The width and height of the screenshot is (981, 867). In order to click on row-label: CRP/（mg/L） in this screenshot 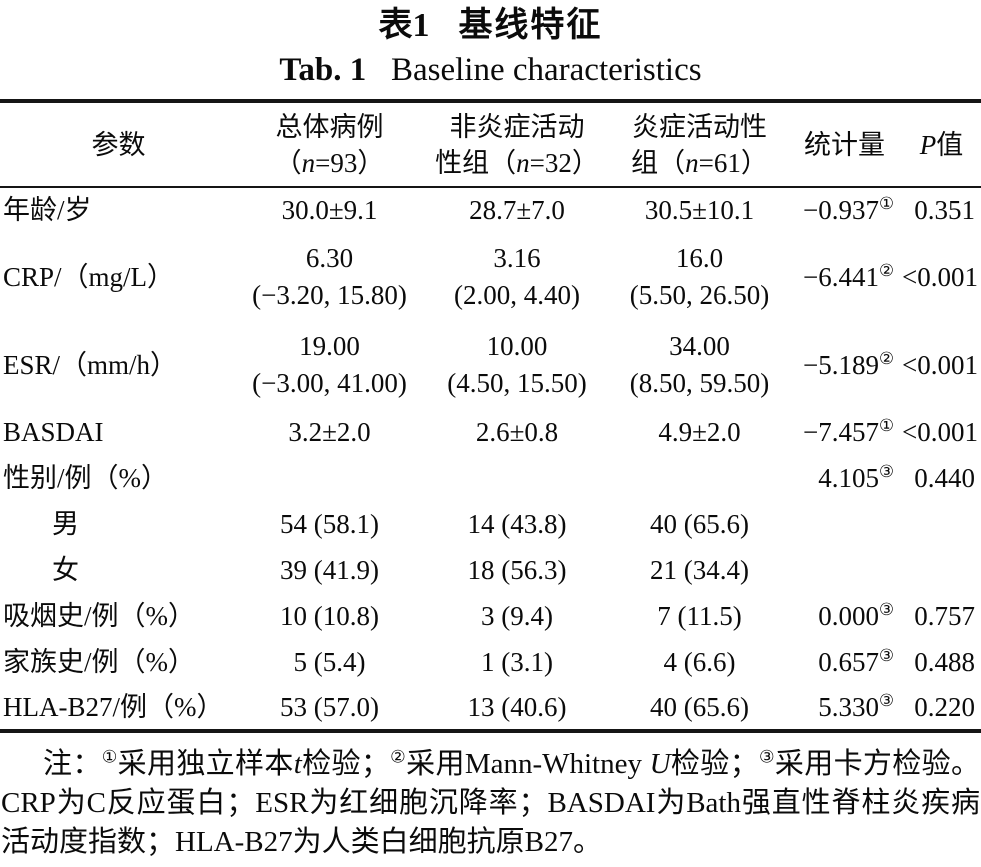, I will do `click(89, 276)`.